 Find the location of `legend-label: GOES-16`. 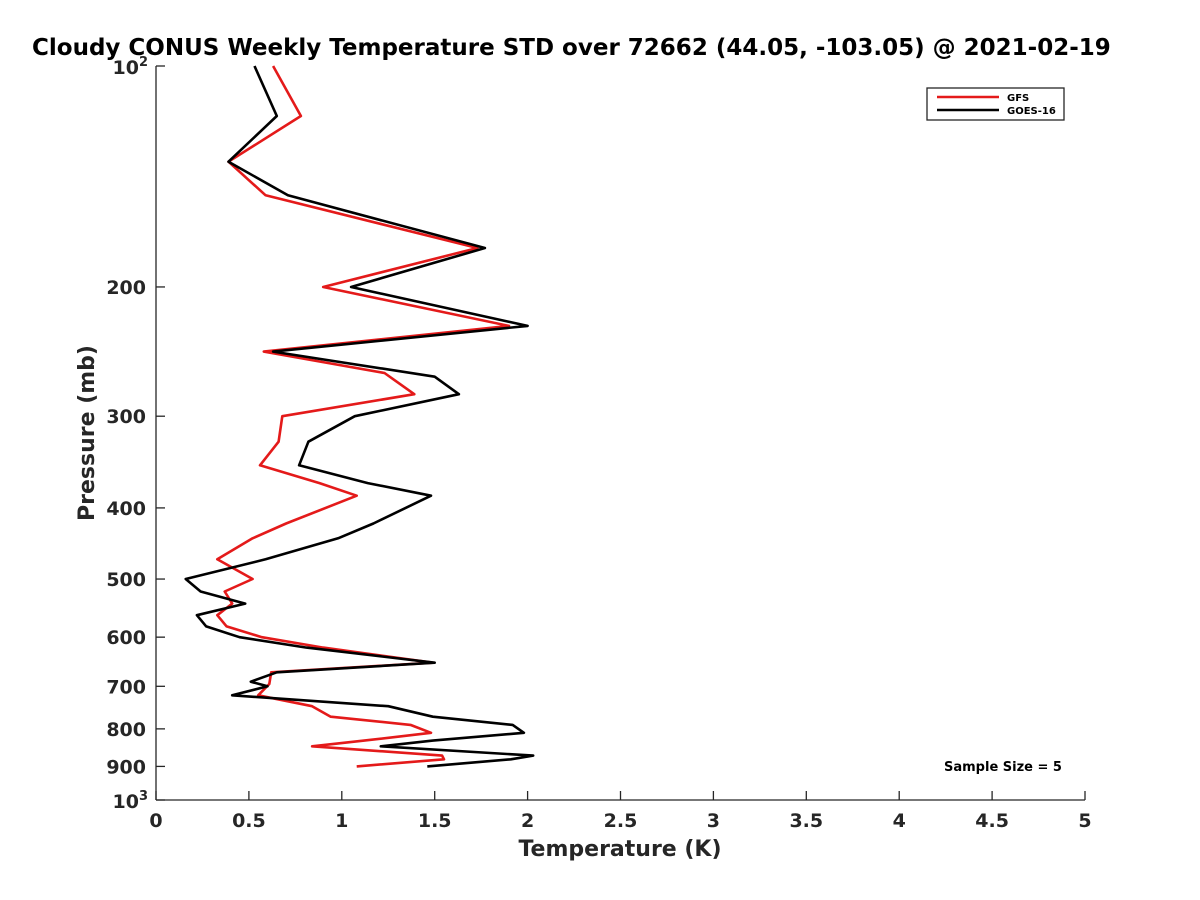

legend-label: GOES-16 is located at coordinates (1031, 111).